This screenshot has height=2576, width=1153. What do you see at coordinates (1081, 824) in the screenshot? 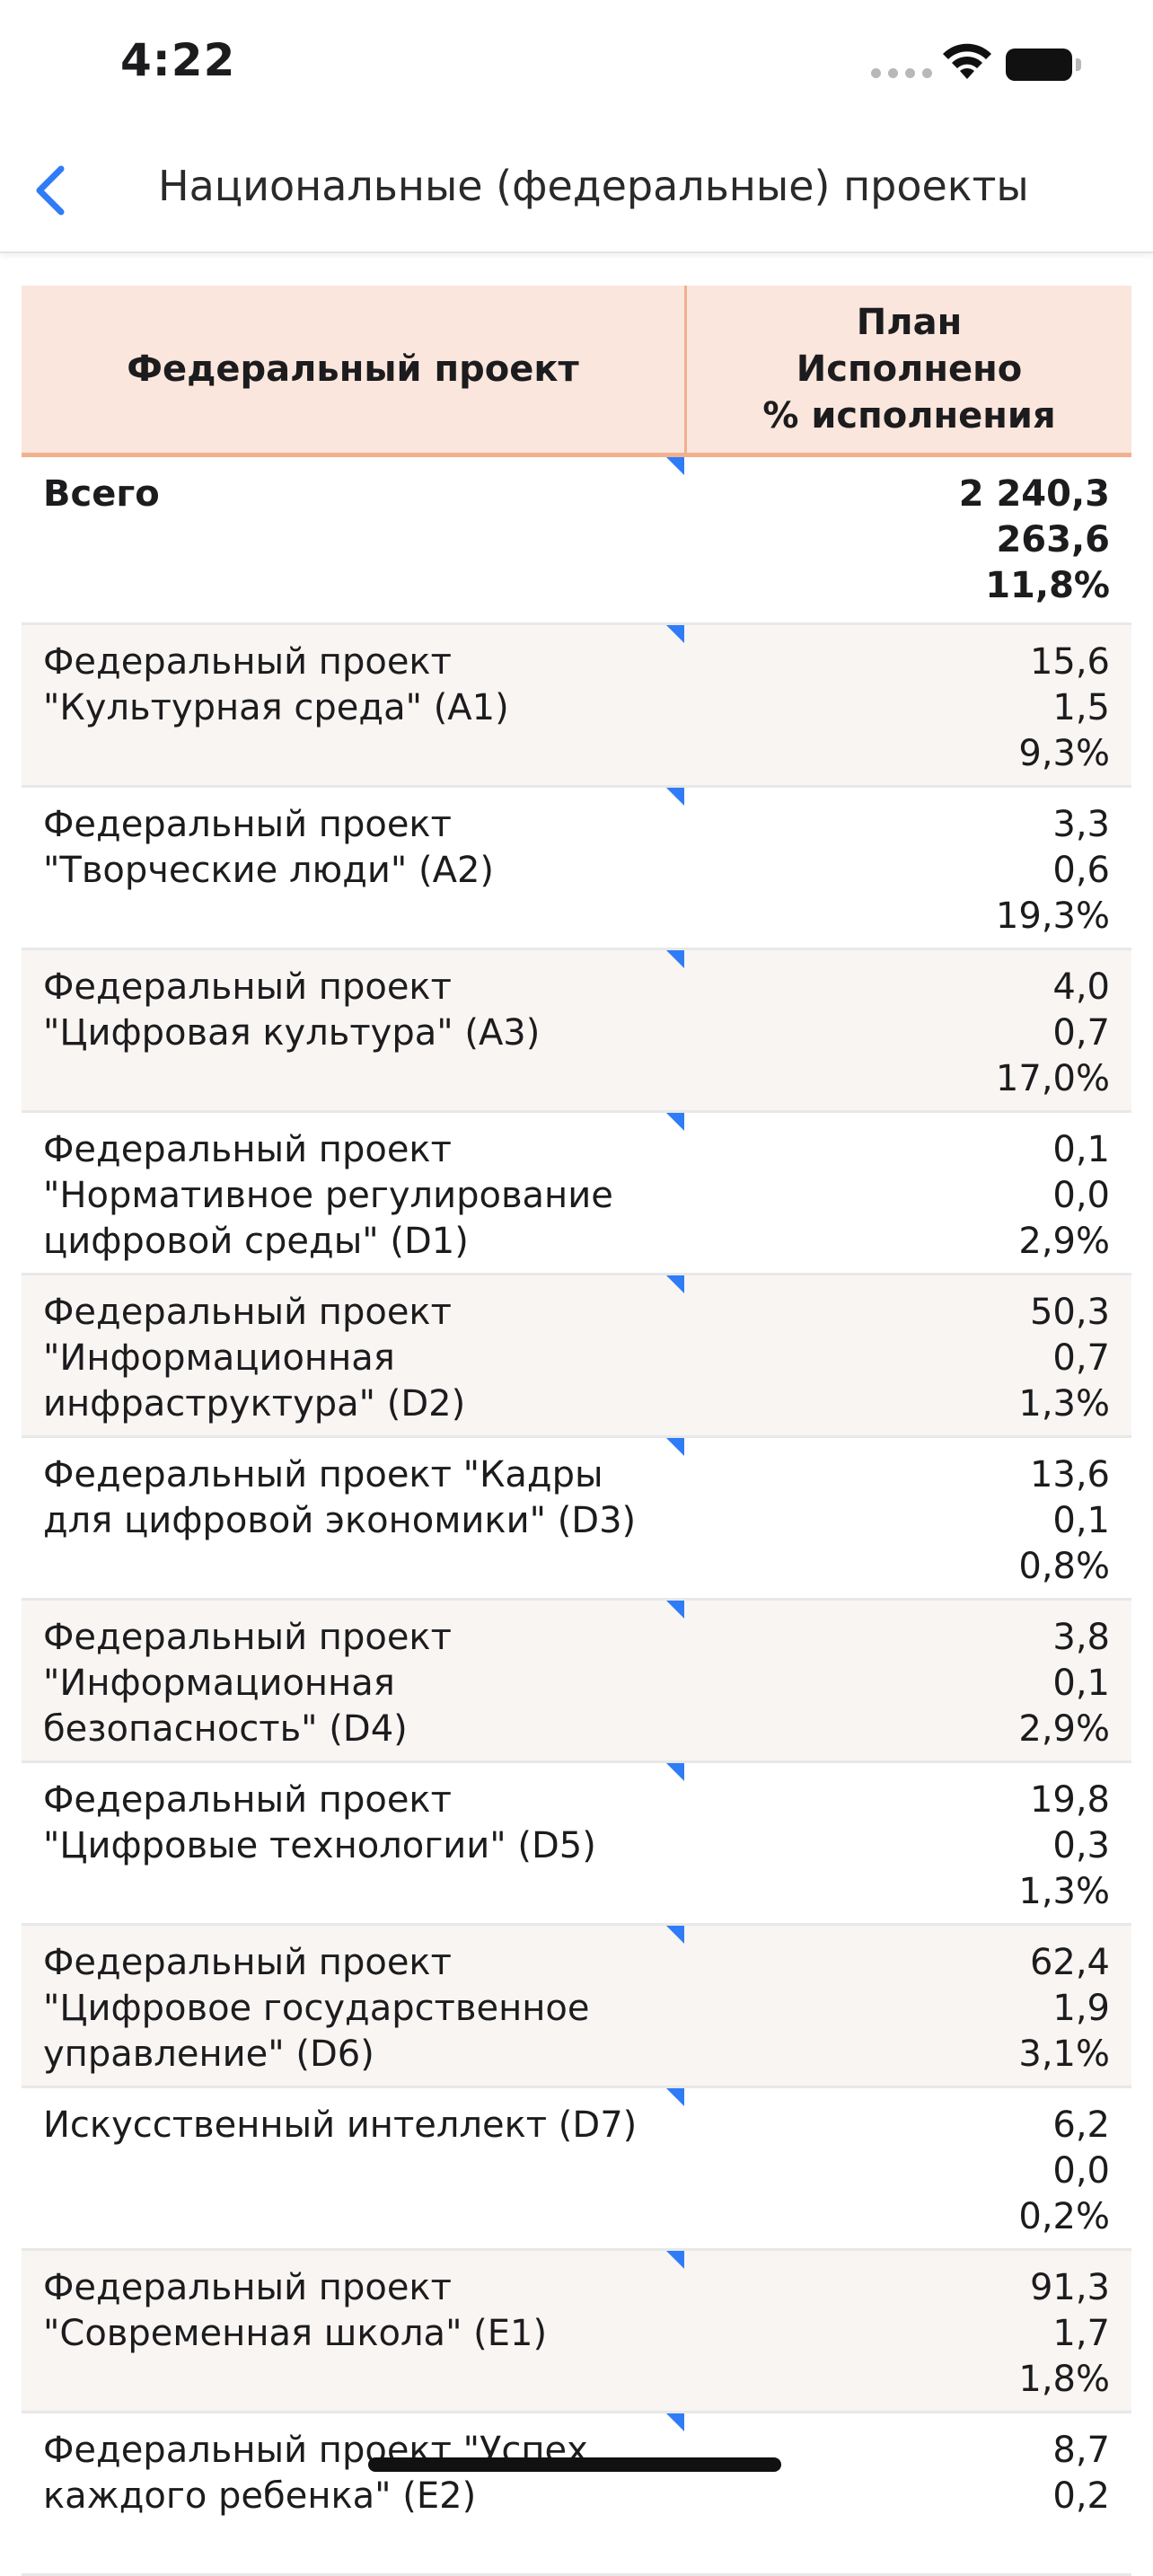
I see `row-plan: 3,3` at bounding box center [1081, 824].